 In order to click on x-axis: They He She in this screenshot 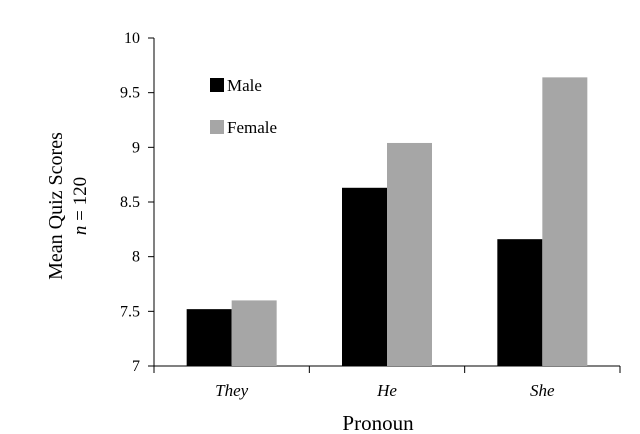, I will do `click(387, 382)`.